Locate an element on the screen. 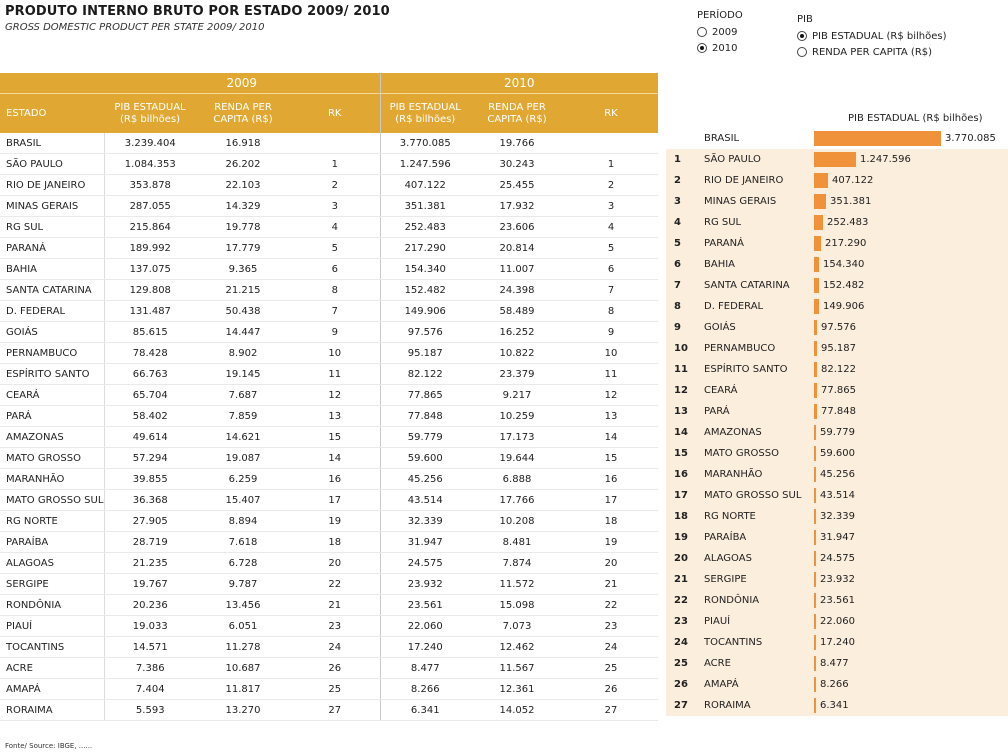 This screenshot has width=1008, height=752. category-label: SANTA CATARINA is located at coordinates (747, 285).